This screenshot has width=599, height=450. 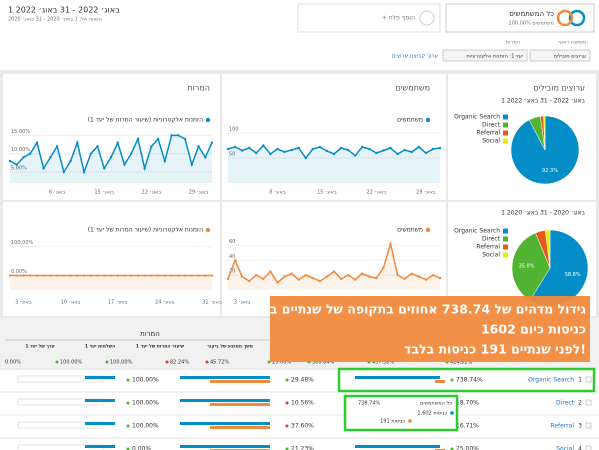 I want to click on x-tick-label: 15 באוג׳, so click(x=104, y=193).